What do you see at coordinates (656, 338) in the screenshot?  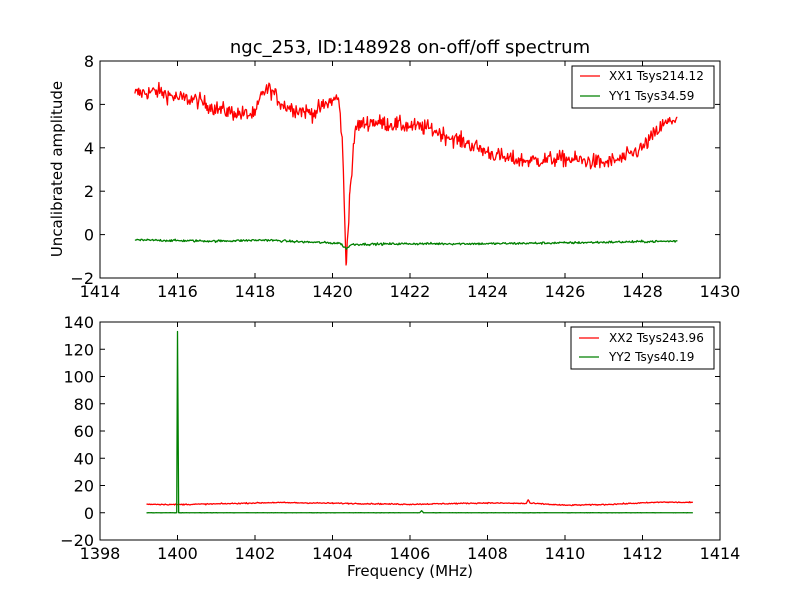 I see `legend-label-xx2: XX2 Tsys243.96` at bounding box center [656, 338].